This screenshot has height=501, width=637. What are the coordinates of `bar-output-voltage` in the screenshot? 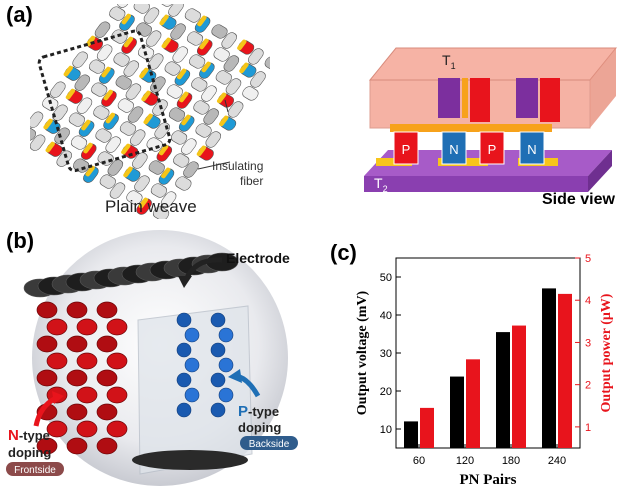 It's located at (549, 368).